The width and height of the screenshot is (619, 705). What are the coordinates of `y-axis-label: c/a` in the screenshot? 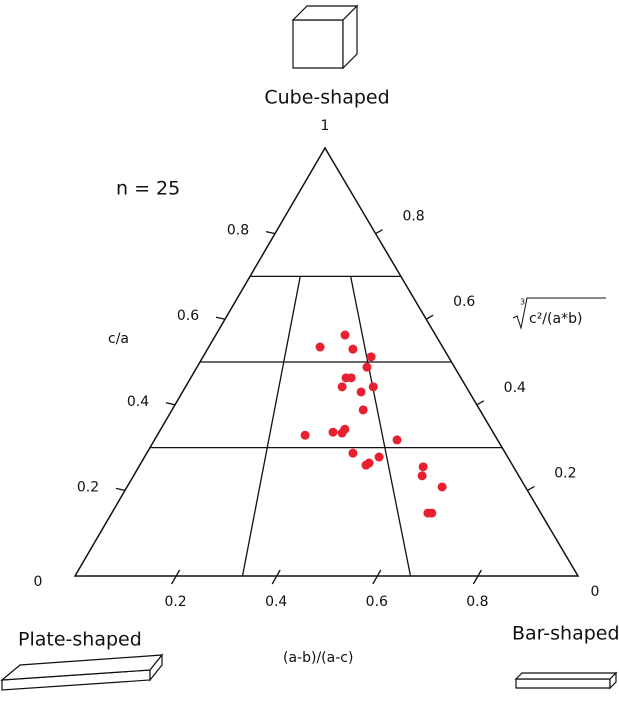 It's located at (118, 339).